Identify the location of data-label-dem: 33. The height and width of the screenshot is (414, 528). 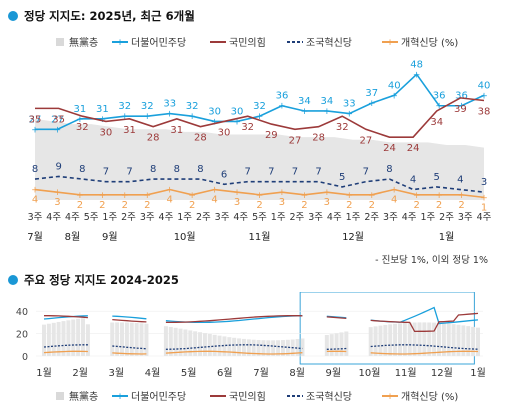
(169, 104).